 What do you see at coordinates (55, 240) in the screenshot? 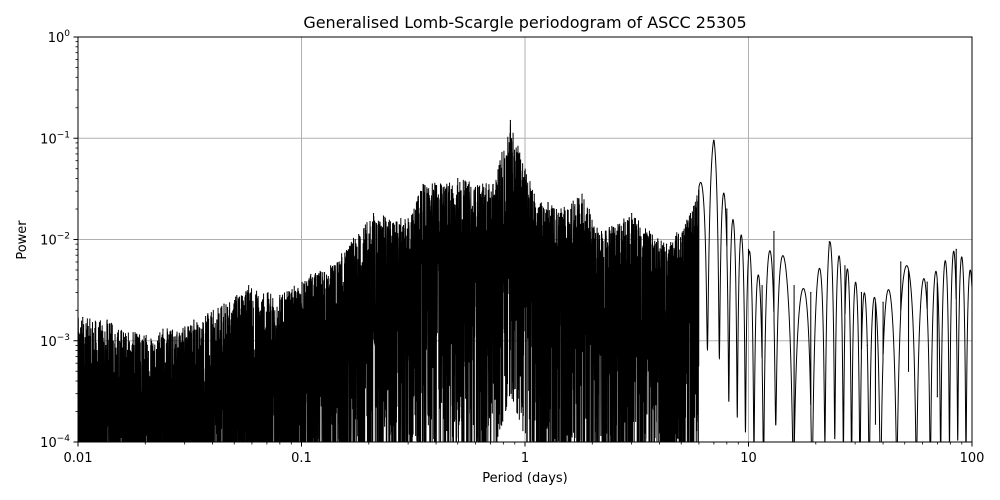
I see `y-tick-label: 10⁻²` at bounding box center [55, 240].